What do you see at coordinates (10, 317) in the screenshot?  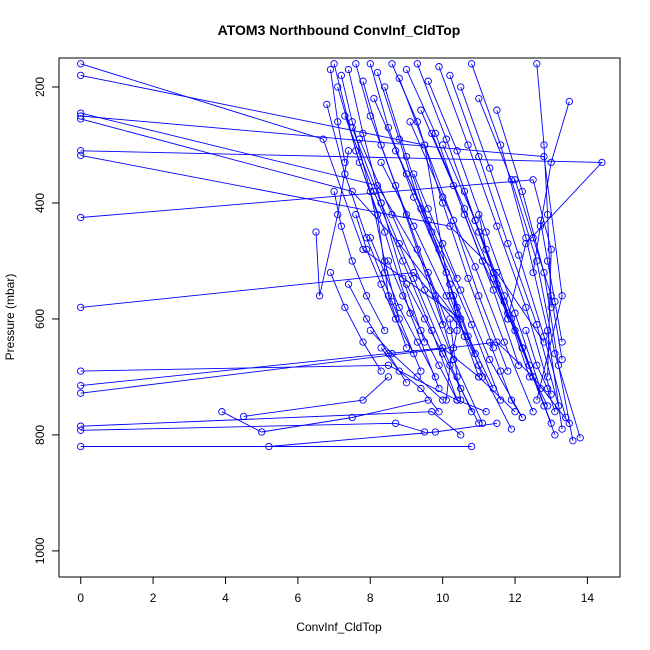 I see `y-axis-label: Pressure (mbar)` at bounding box center [10, 317].